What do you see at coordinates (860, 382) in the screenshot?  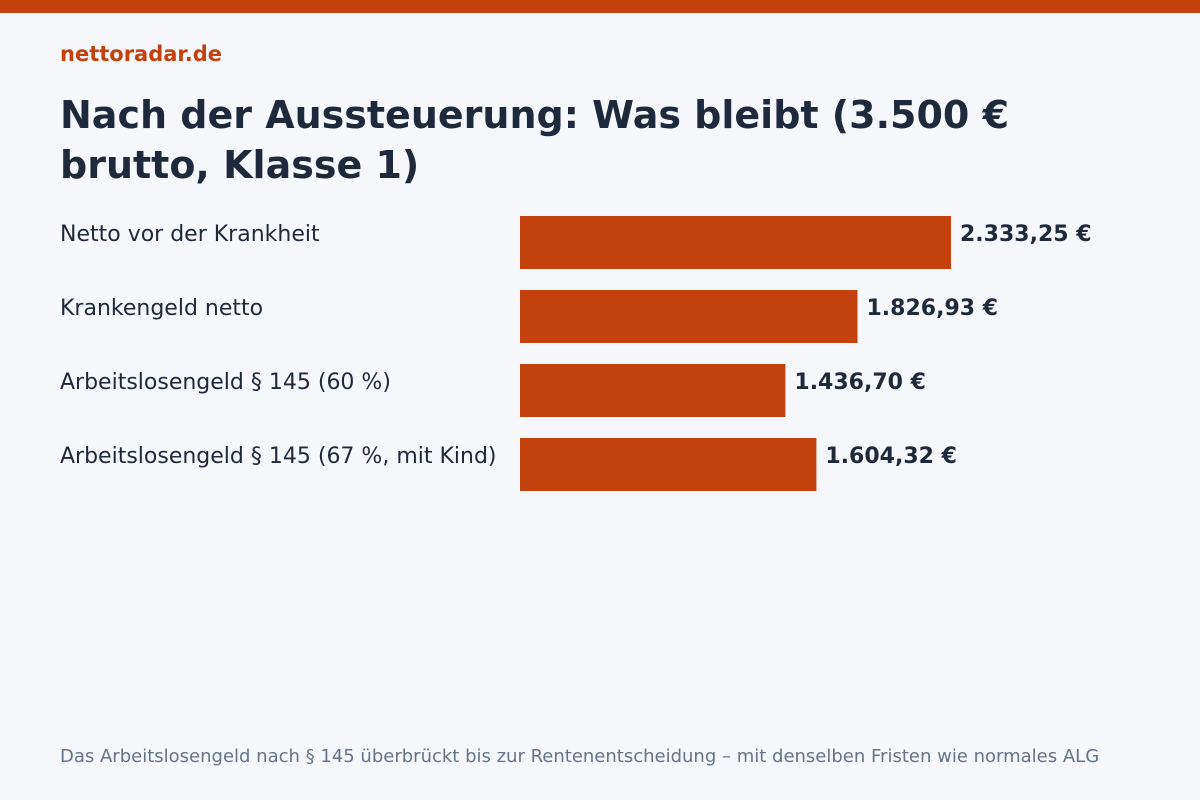 I see `value-label: 1.436,70 €` at bounding box center [860, 382].